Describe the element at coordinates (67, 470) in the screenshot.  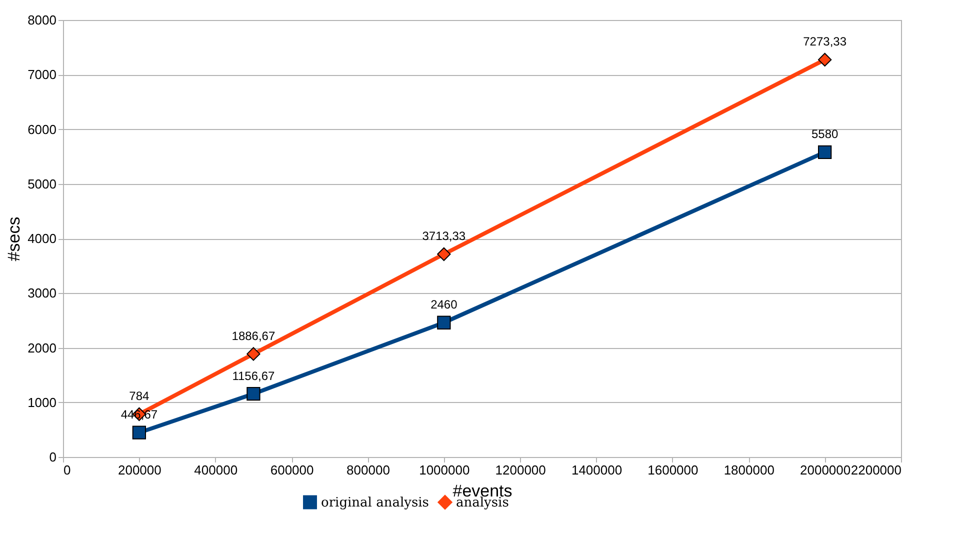
I see `x-tick-label: 0` at that location.